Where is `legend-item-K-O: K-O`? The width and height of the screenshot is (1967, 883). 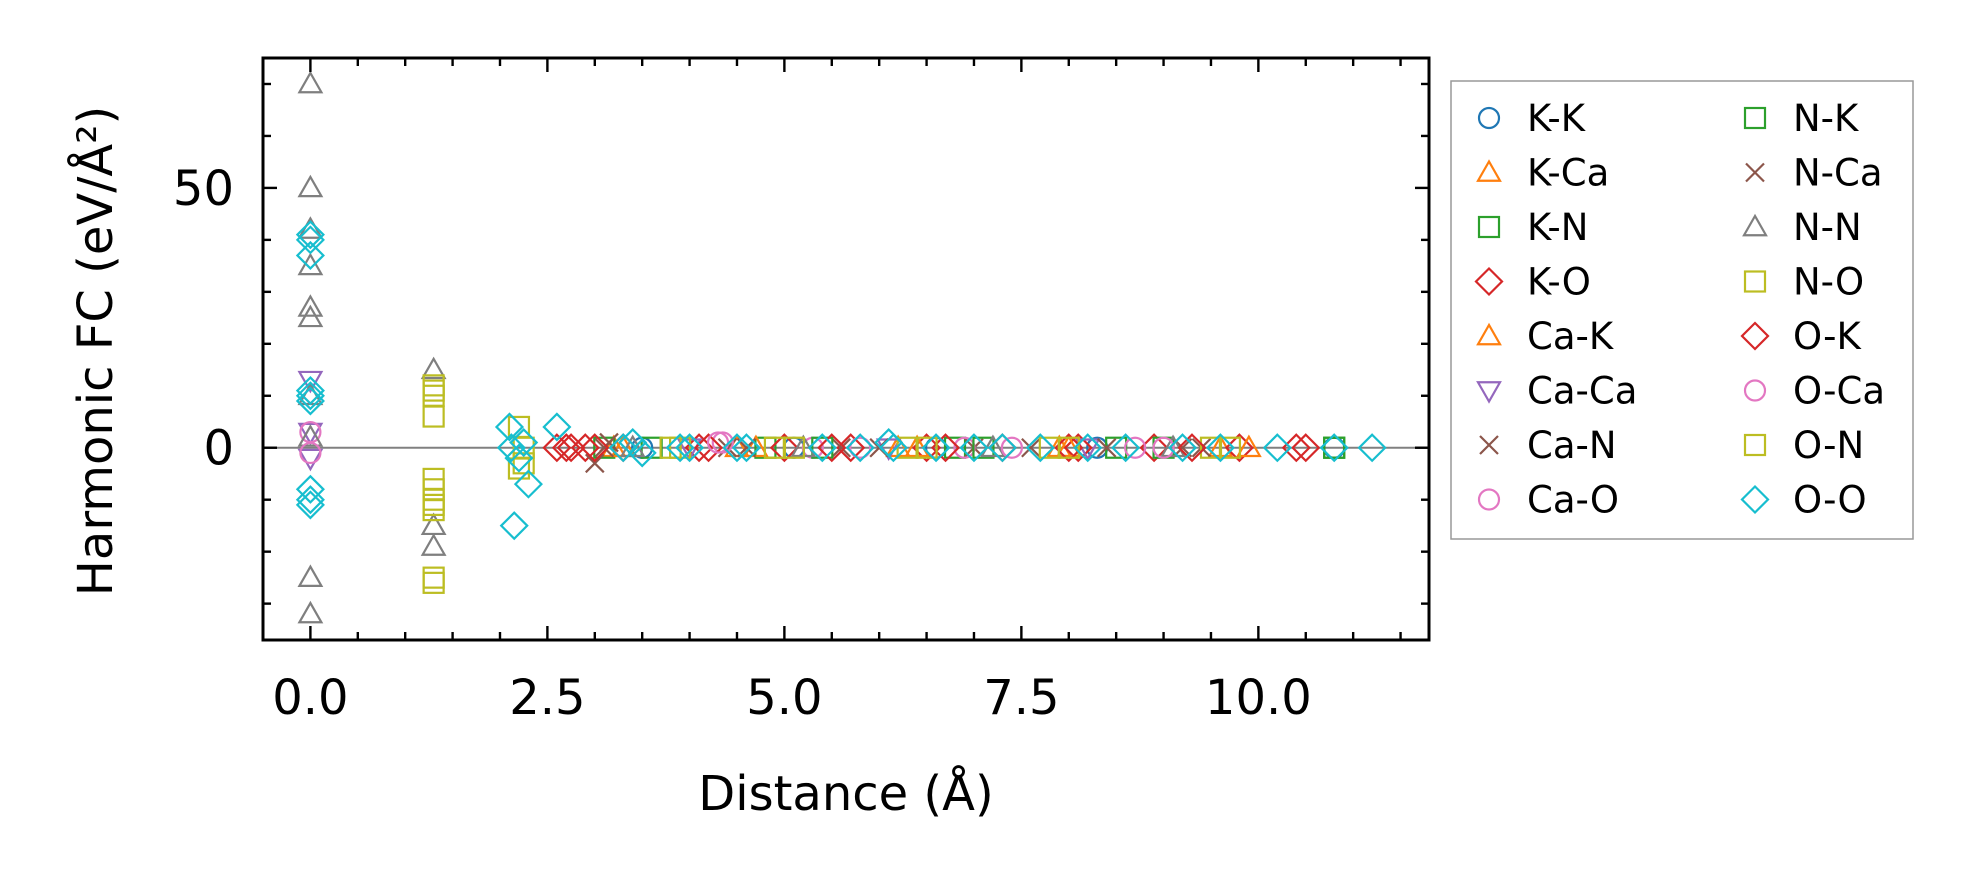
legend-item-K-O: K-O is located at coordinates (1532, 282).